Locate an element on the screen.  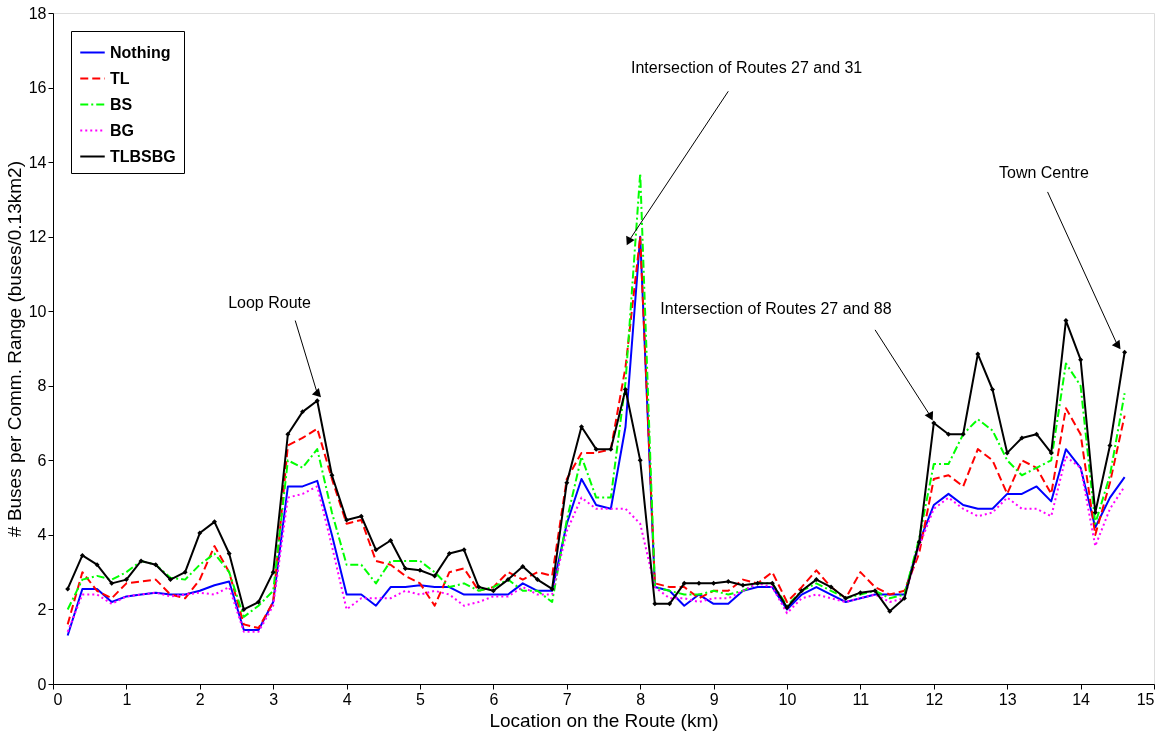
y-tick-label: 18 is located at coordinates (37, 13).